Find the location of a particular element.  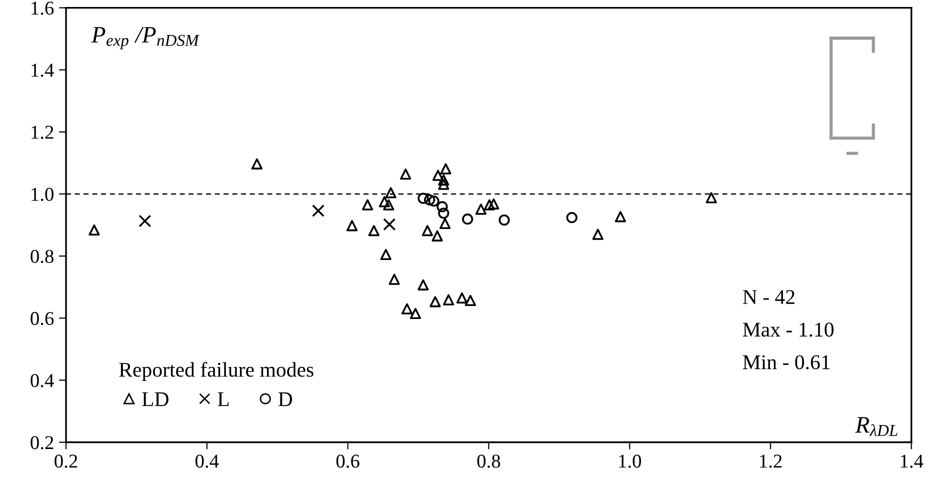

x-tick-label: 0.4 is located at coordinates (207, 461).